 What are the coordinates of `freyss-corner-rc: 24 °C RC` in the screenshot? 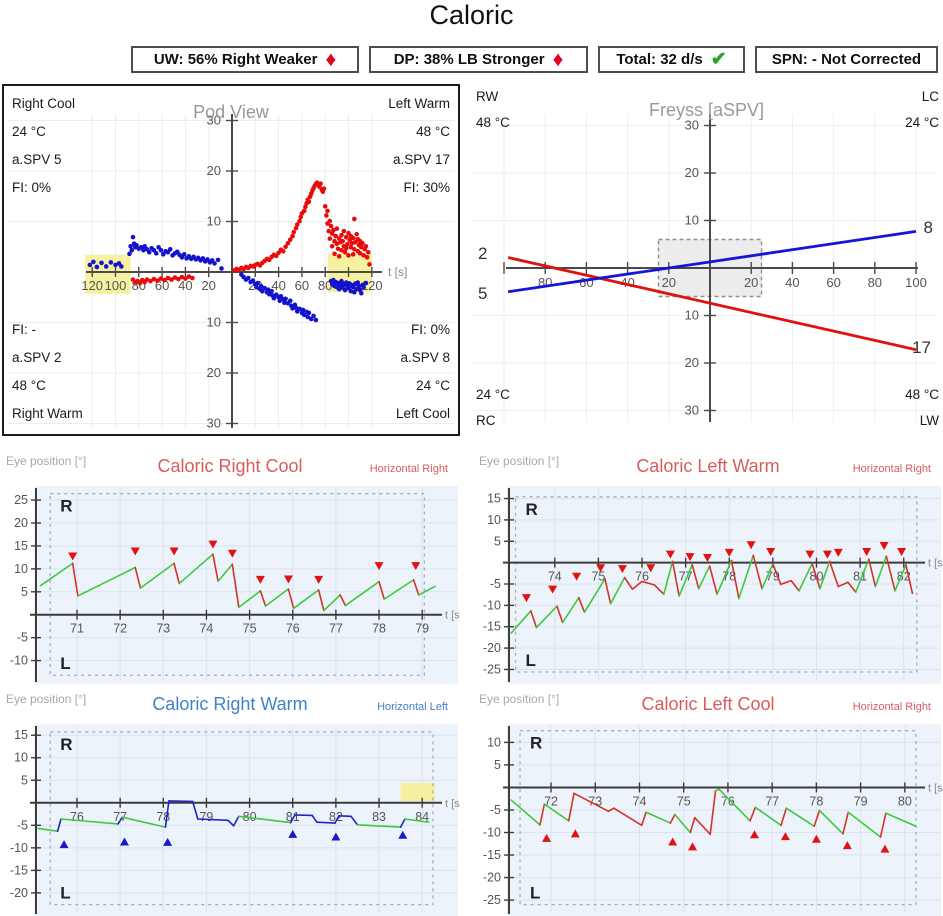 It's located at (493, 408).